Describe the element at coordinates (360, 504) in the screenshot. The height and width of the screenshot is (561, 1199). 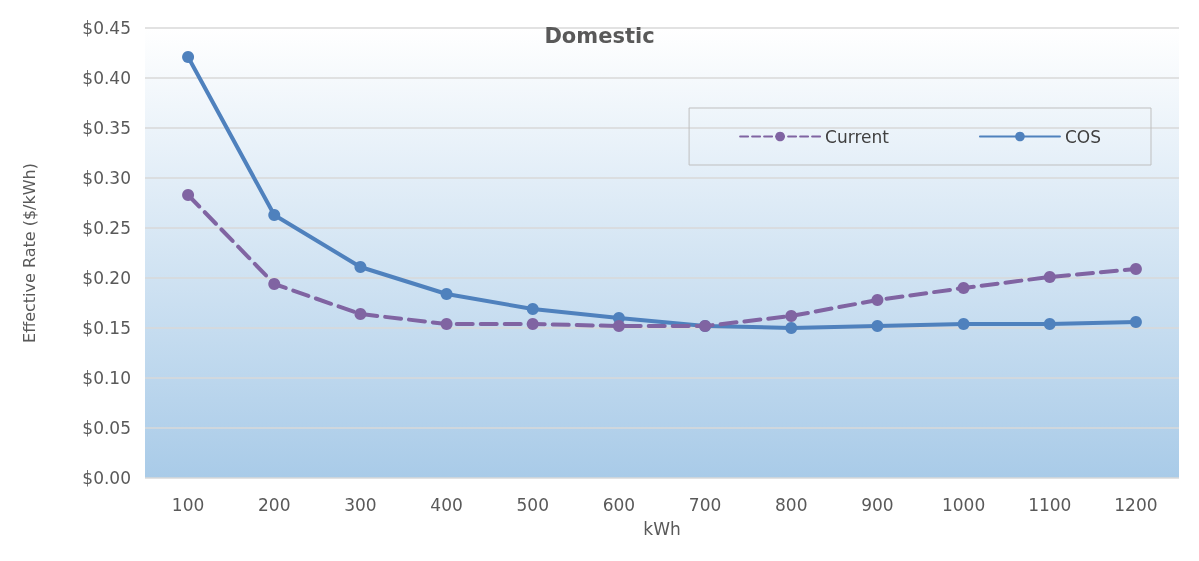
I see `x-tick-label: 300` at that location.